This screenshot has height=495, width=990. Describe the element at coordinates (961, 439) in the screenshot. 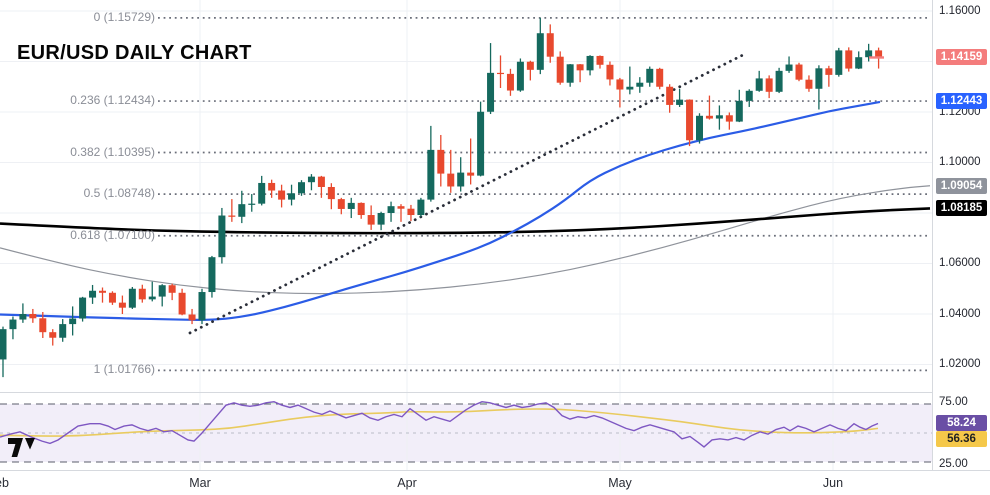

I see `rsi-ma-badge: 56.36` at that location.